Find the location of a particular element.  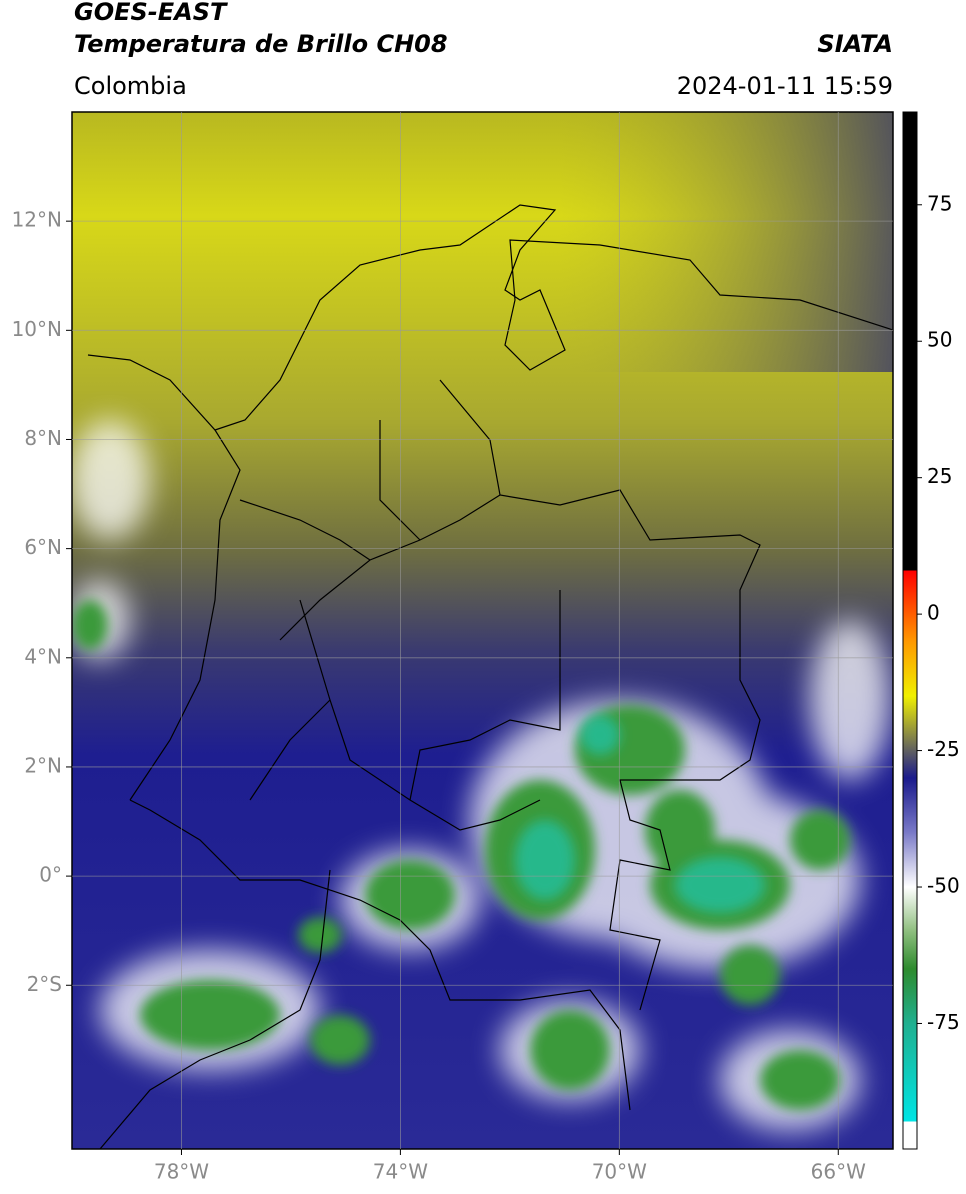

colorbar-scale is located at coordinates (910, 630).